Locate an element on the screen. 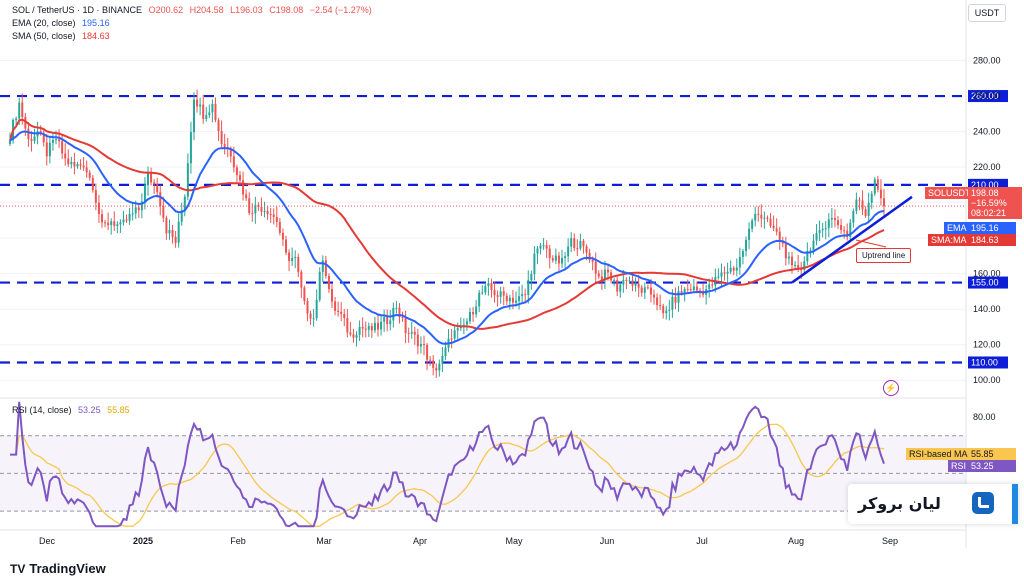 The image size is (1024, 576). ema-value: 195.16 is located at coordinates (96, 23).